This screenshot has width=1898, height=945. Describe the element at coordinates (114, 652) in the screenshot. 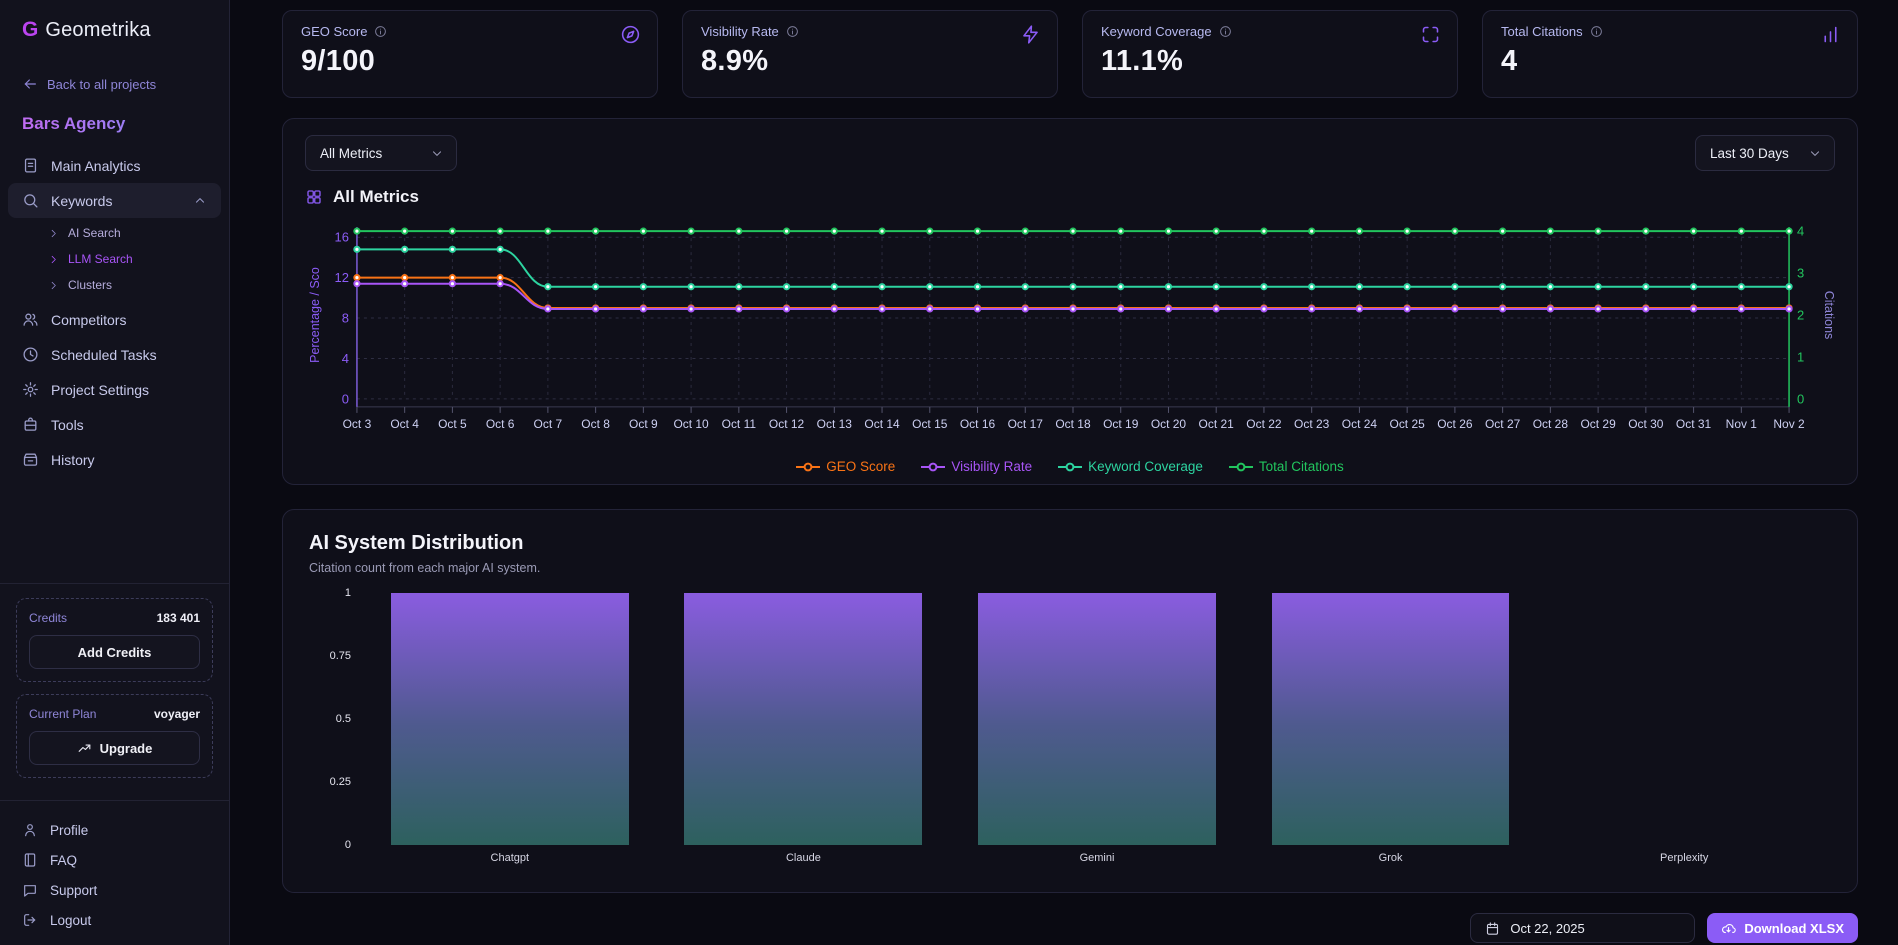

I see `add-credits-button: Add Credits` at that location.